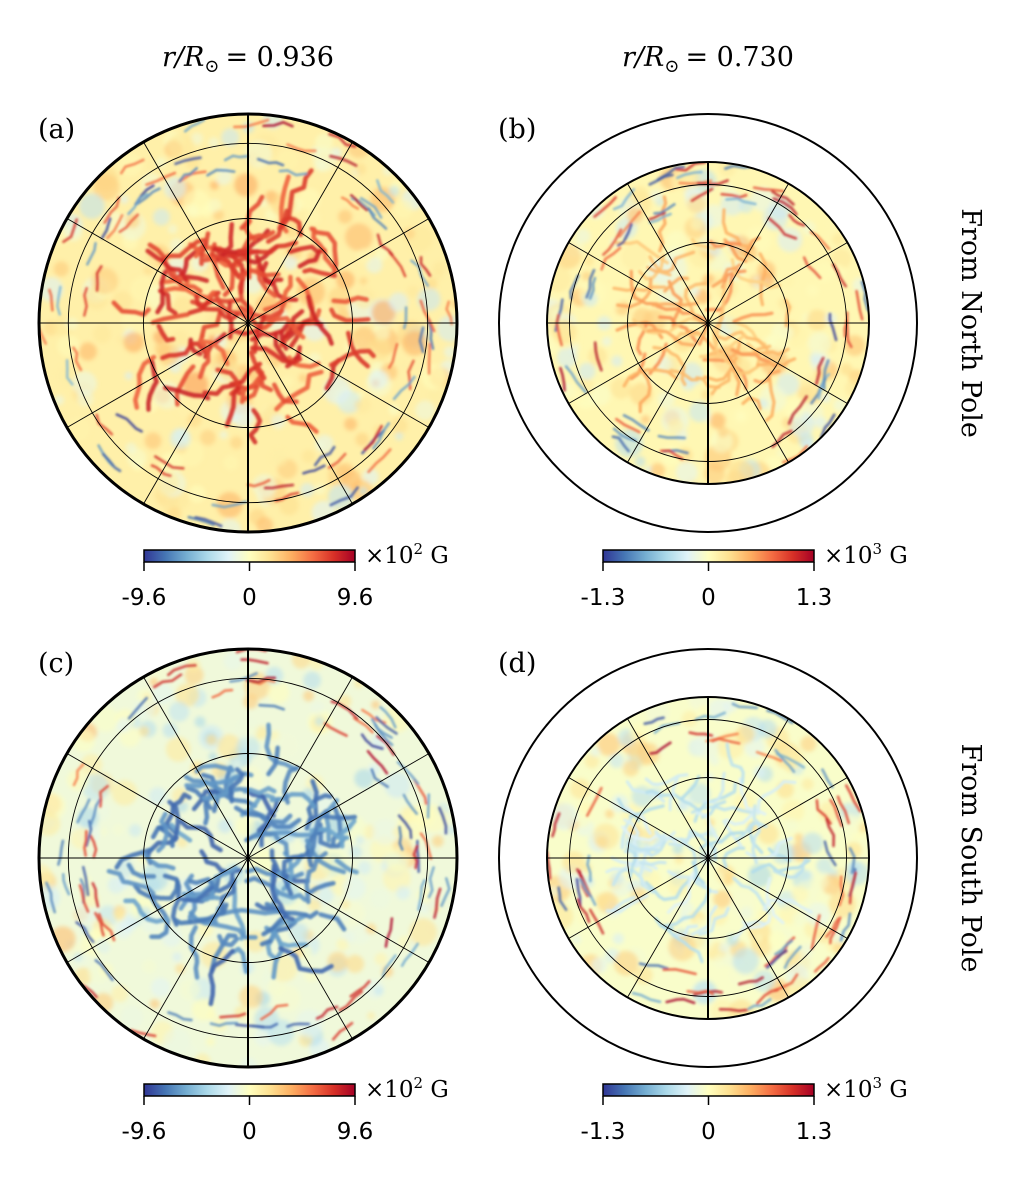  What do you see at coordinates (144, 1132) in the screenshot?
I see `colorbar-tick-label: -9.6` at bounding box center [144, 1132].